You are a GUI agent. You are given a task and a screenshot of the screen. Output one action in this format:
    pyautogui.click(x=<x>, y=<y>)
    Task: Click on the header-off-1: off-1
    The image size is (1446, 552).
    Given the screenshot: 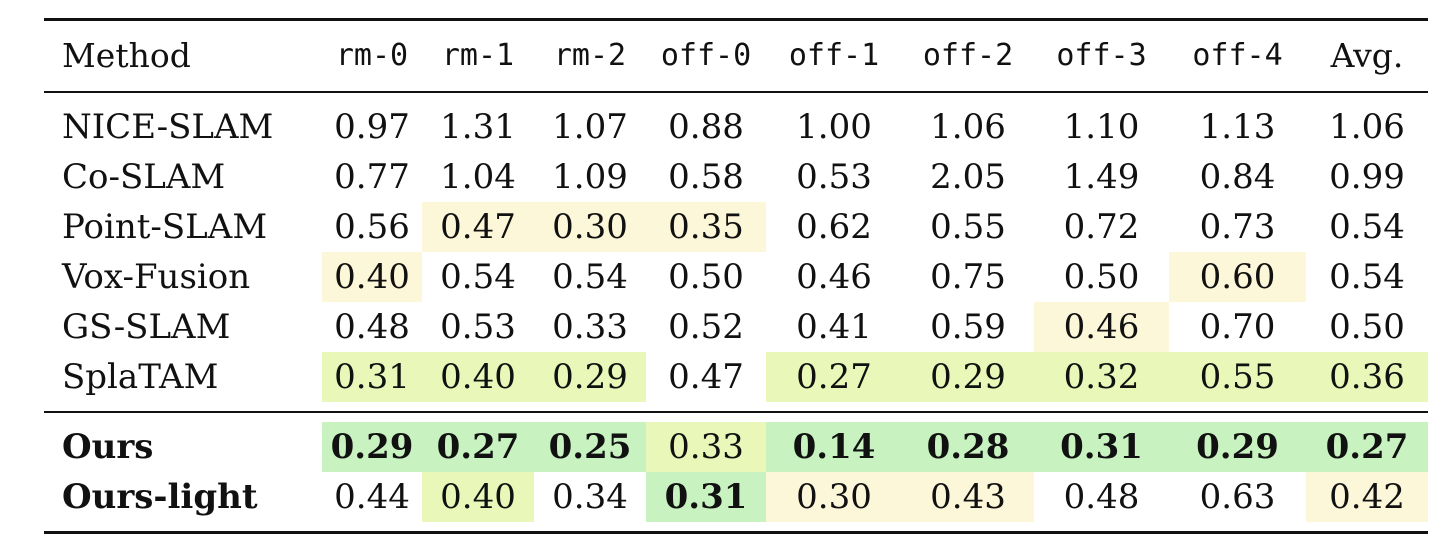 What is the action you would take?
    pyautogui.click(x=834, y=55)
    